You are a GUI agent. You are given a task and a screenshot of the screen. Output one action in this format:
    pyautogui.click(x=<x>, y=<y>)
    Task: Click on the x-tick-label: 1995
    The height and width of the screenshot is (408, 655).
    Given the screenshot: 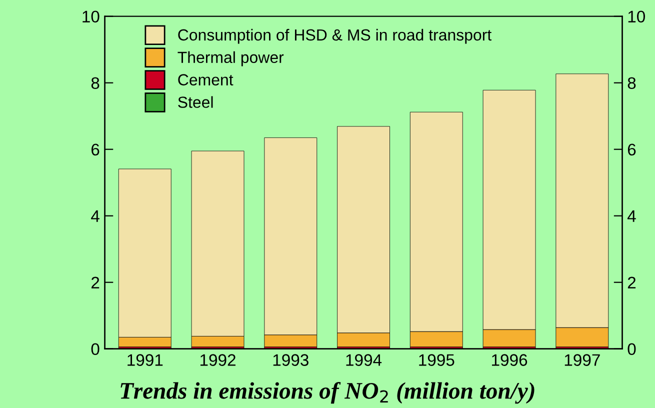 What is the action you would take?
    pyautogui.click(x=436, y=360)
    